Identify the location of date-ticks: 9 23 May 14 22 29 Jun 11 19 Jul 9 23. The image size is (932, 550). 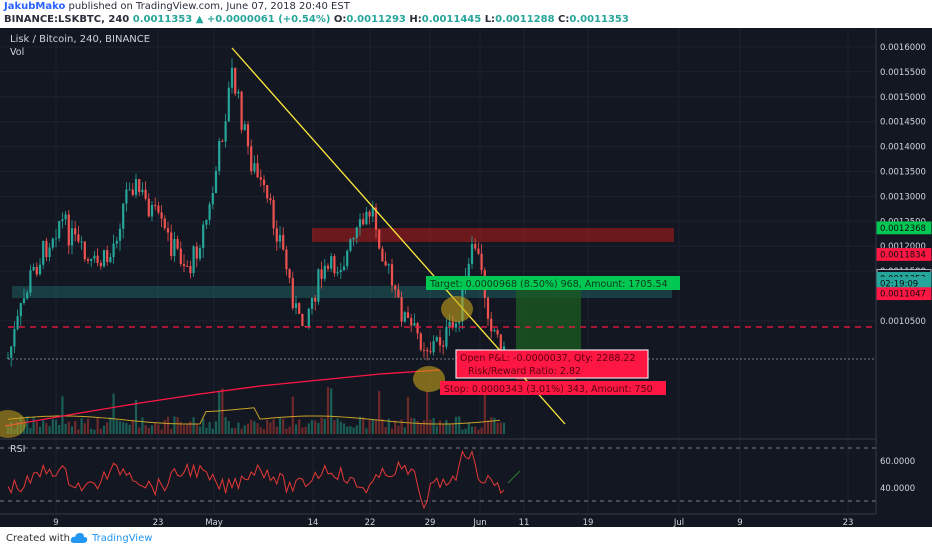
(453, 522).